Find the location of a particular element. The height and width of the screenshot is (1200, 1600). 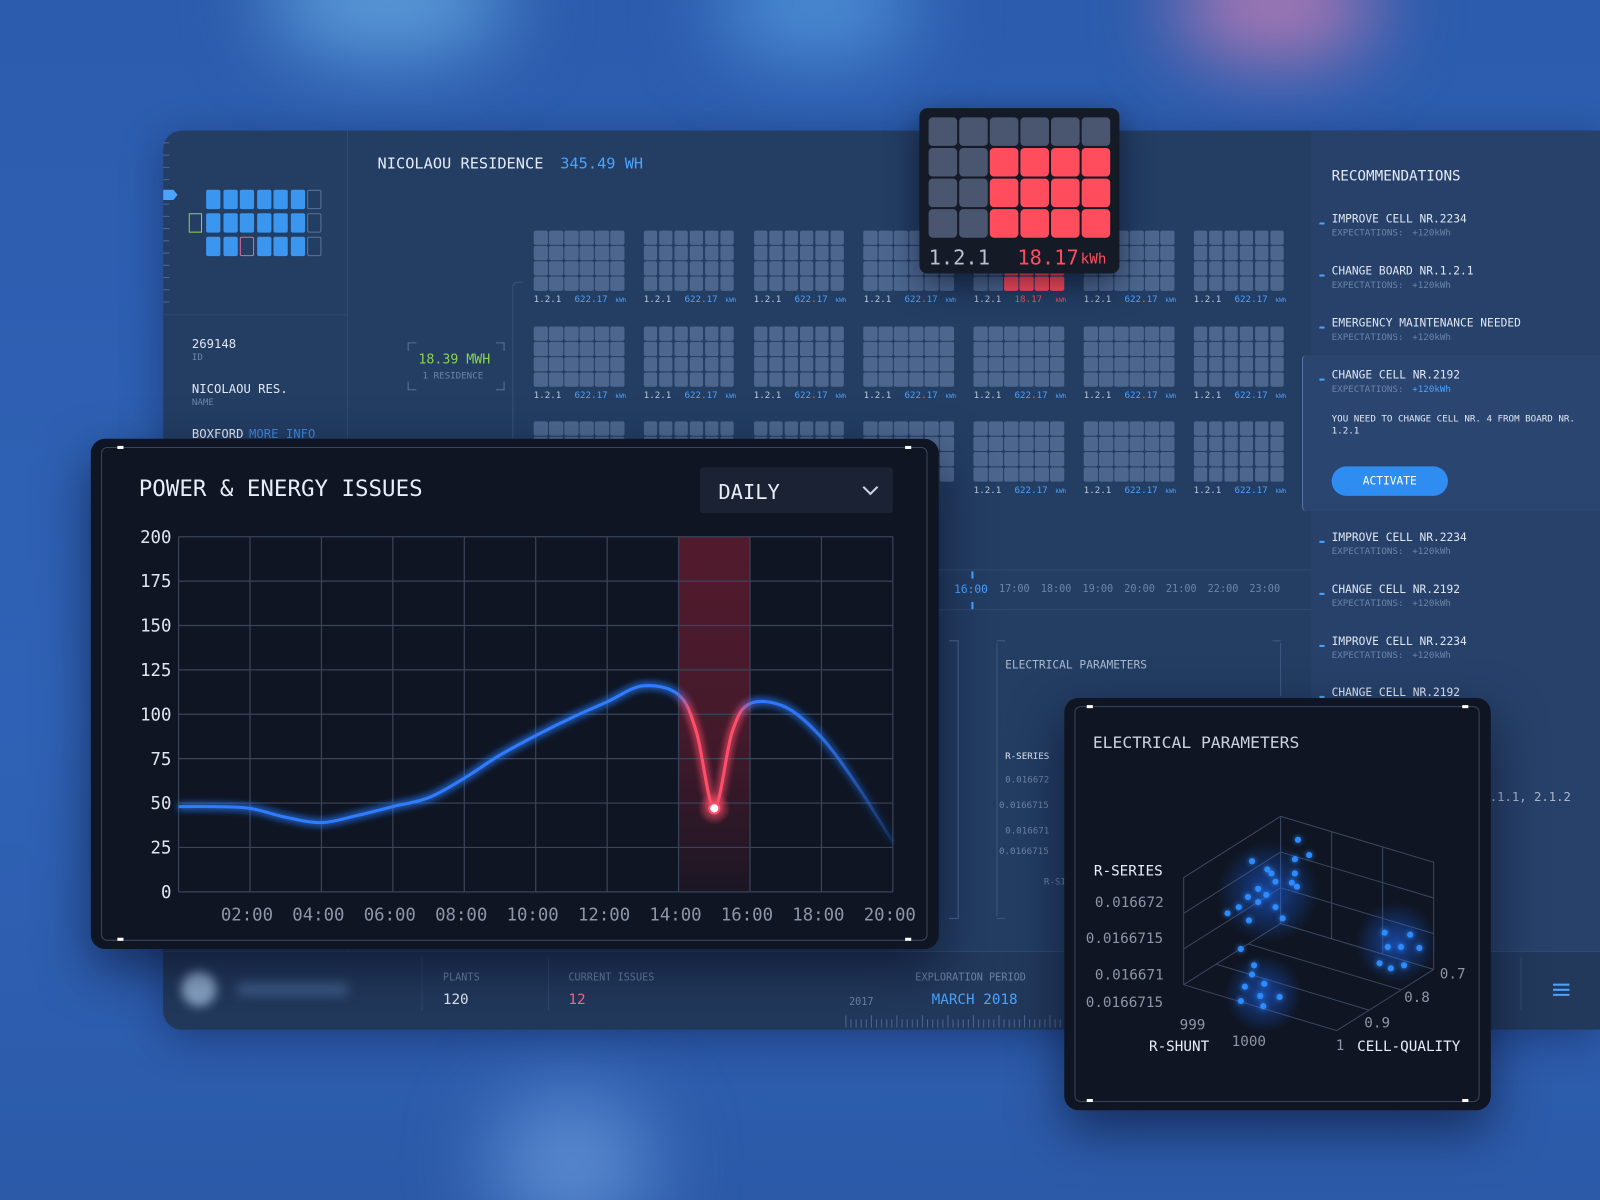

expectation-label: EXPECTATIONS: is located at coordinates (1367, 233).